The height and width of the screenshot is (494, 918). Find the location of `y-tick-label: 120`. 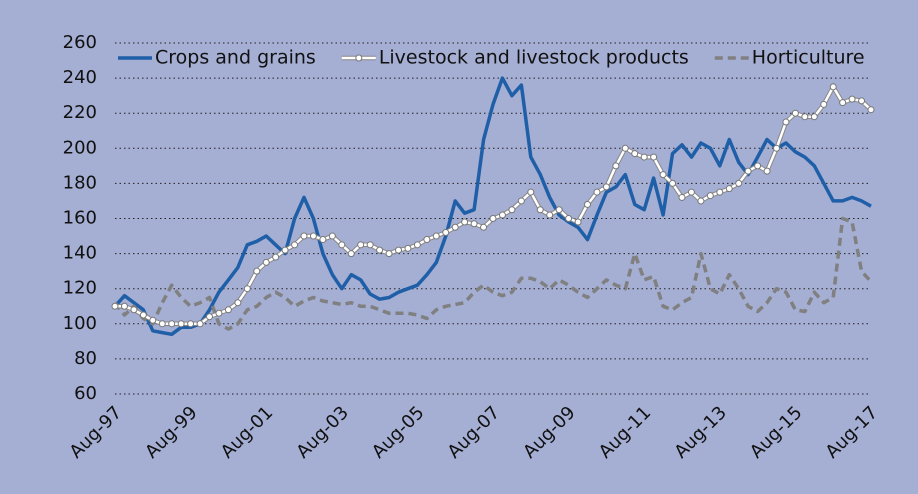

y-tick-label: 120 is located at coordinates (80, 288).